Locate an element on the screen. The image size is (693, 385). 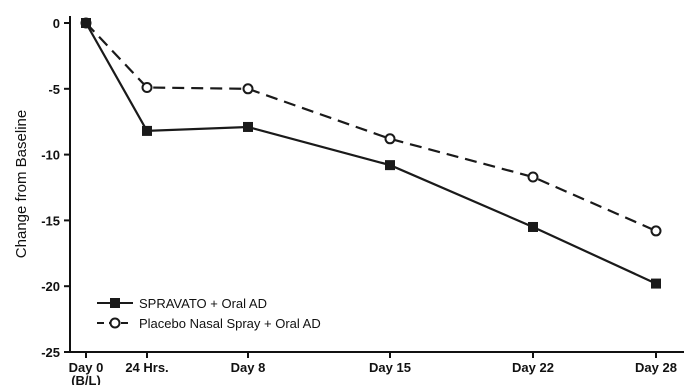
legend-label: SPRAVATO + Oral AD is located at coordinates (203, 303).